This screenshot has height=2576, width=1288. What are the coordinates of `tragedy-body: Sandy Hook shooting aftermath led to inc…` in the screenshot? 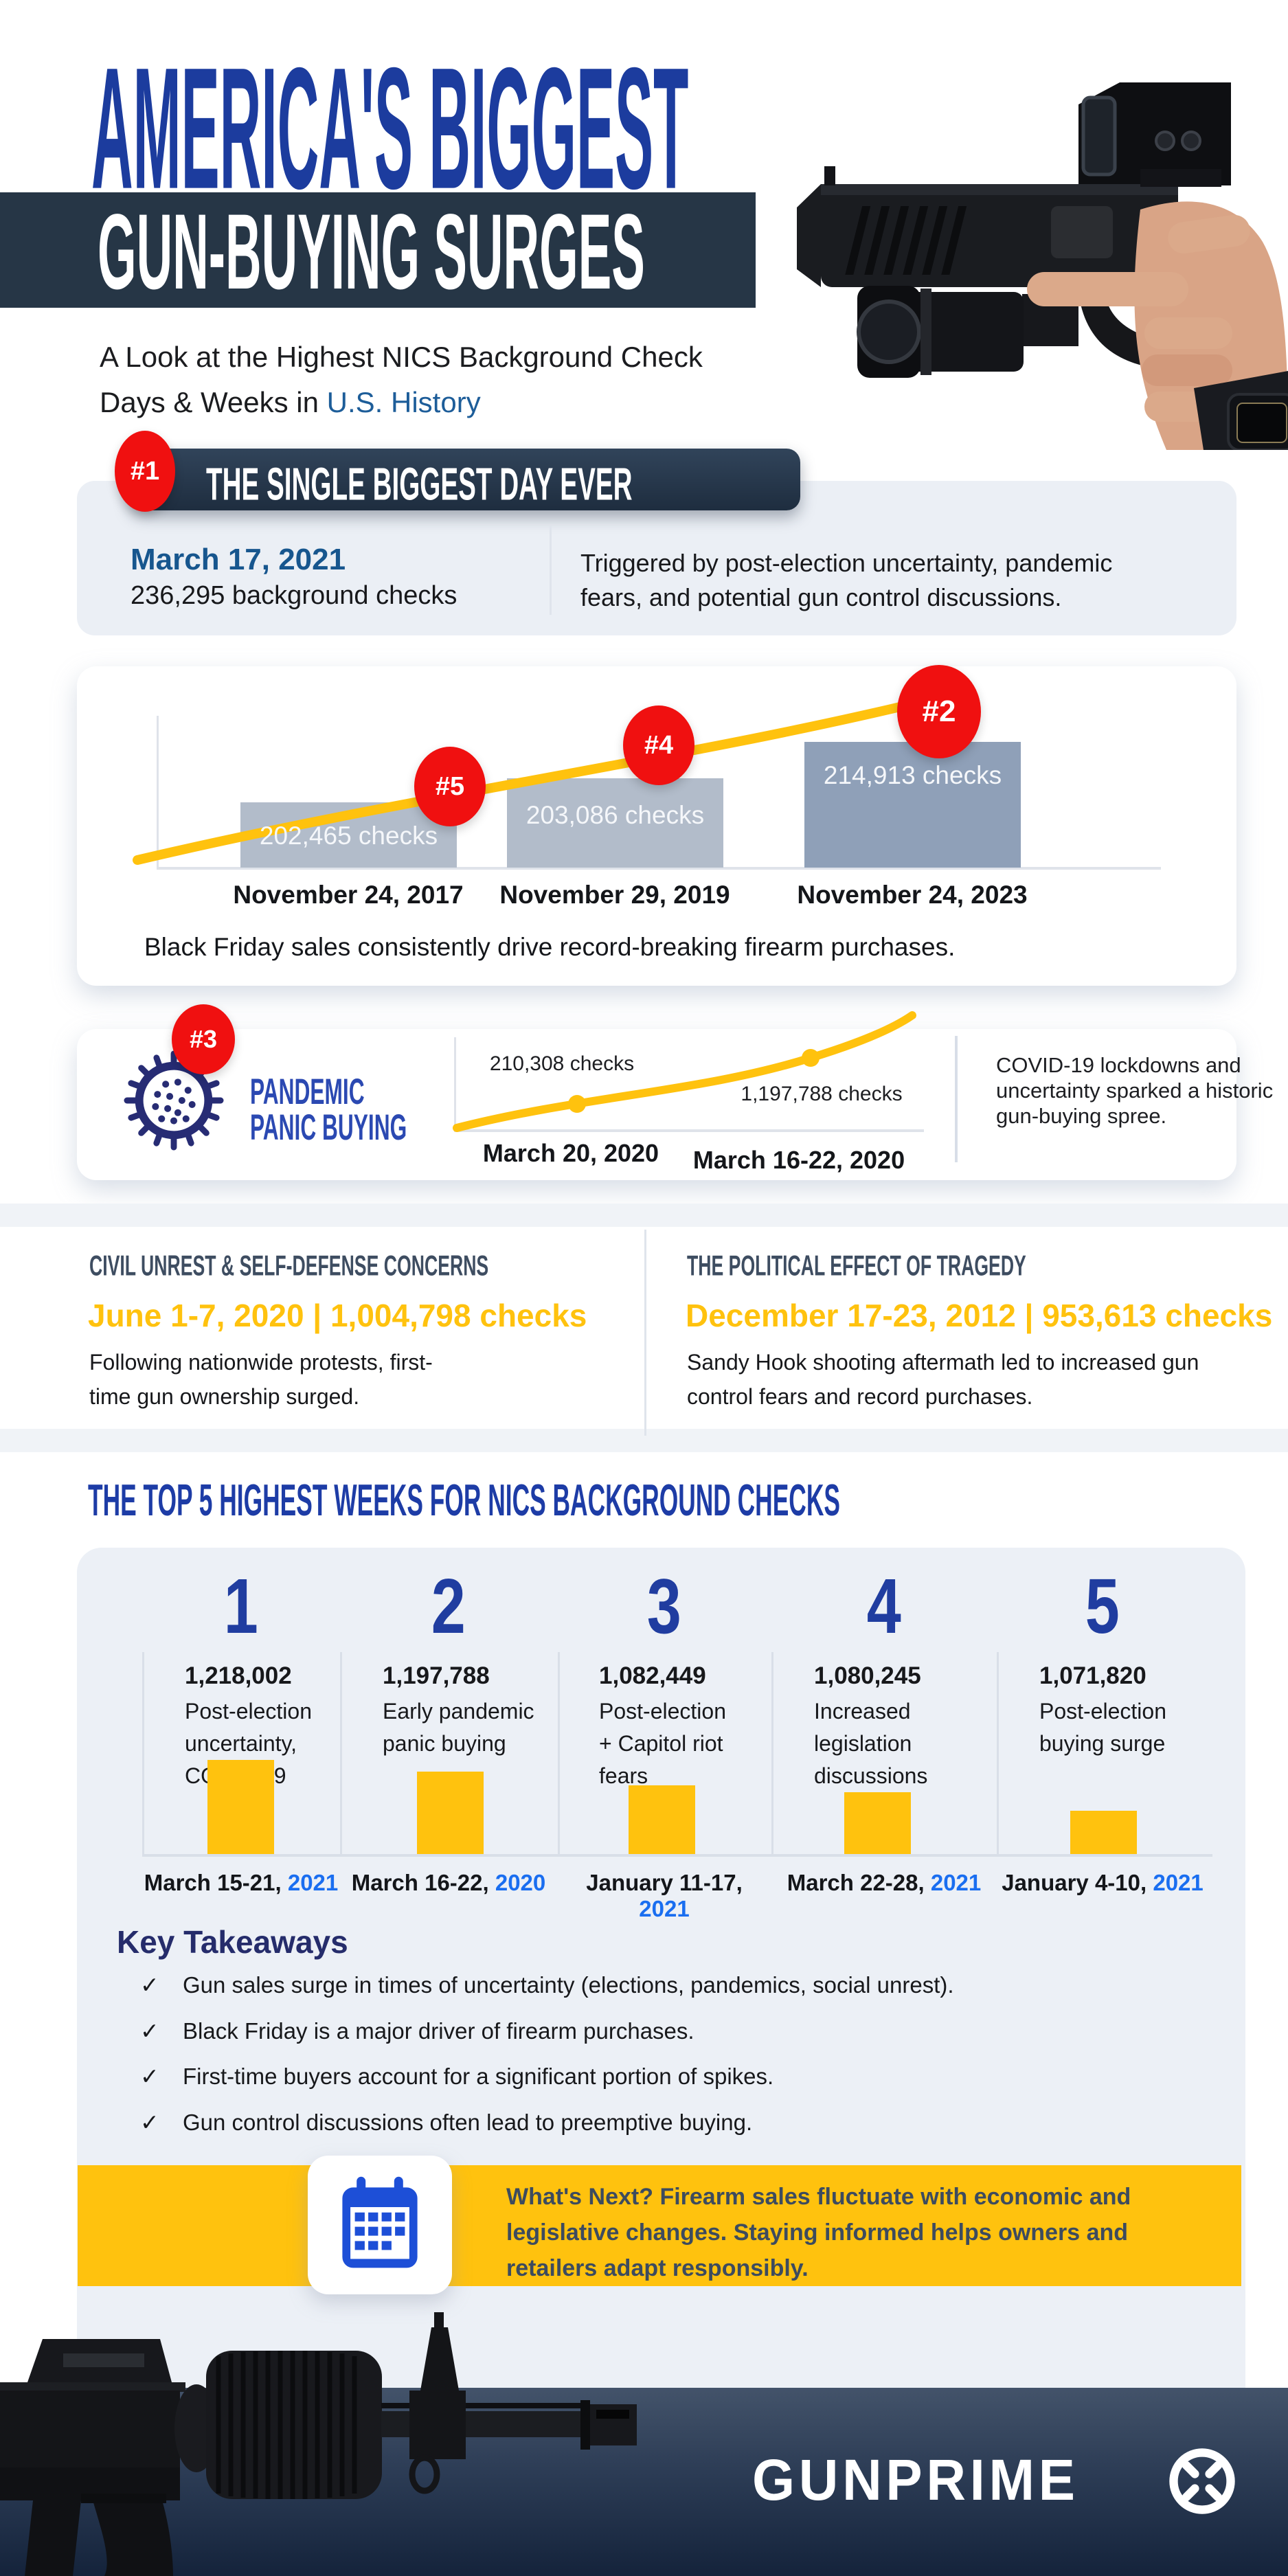 It's located at (943, 1379).